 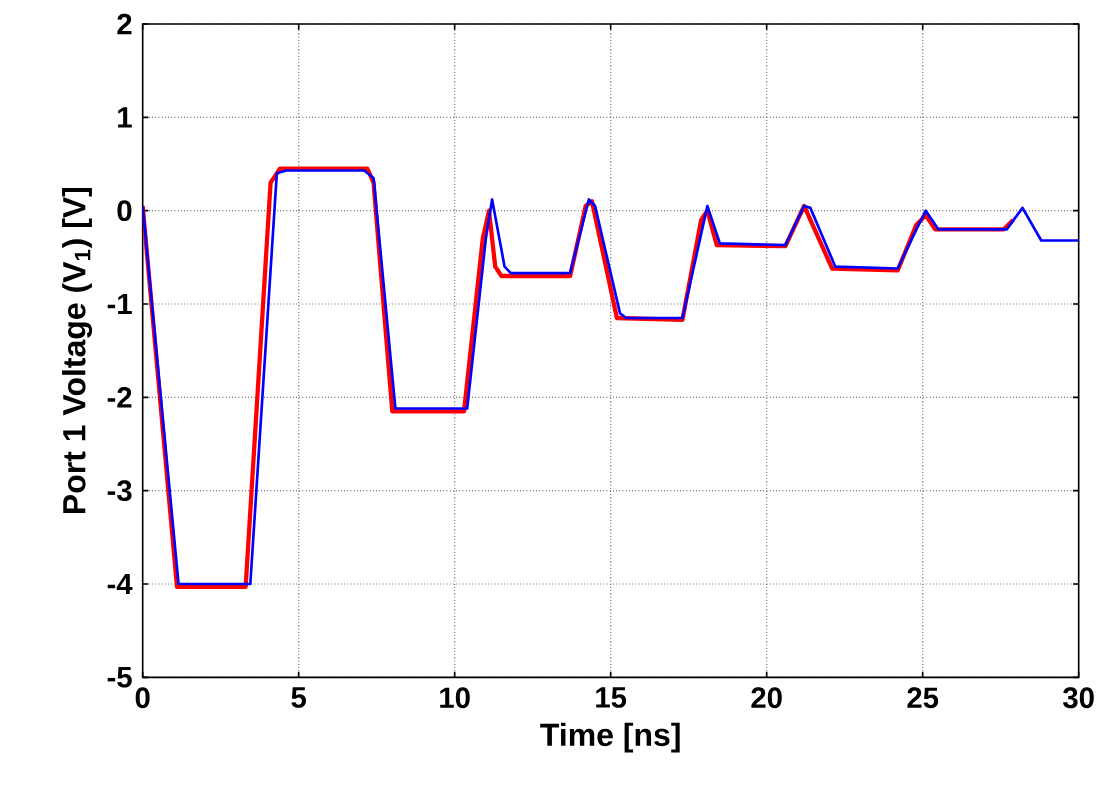 What do you see at coordinates (119, 490) in the screenshot?
I see `y-tick-label: -3` at bounding box center [119, 490].